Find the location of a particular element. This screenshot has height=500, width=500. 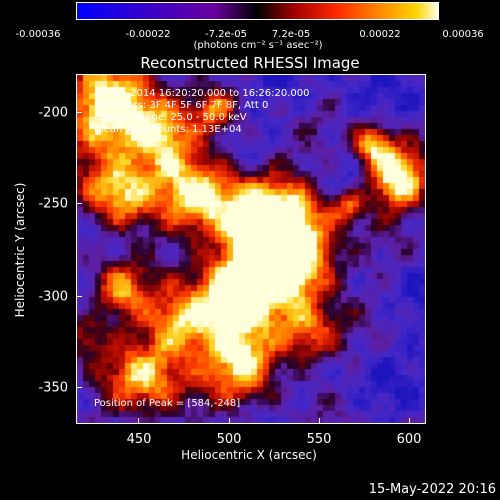

detectors-annotation: Detectors: 3F 4F 5F 6F 7F 8F, Att 0 is located at coordinates (181, 105).